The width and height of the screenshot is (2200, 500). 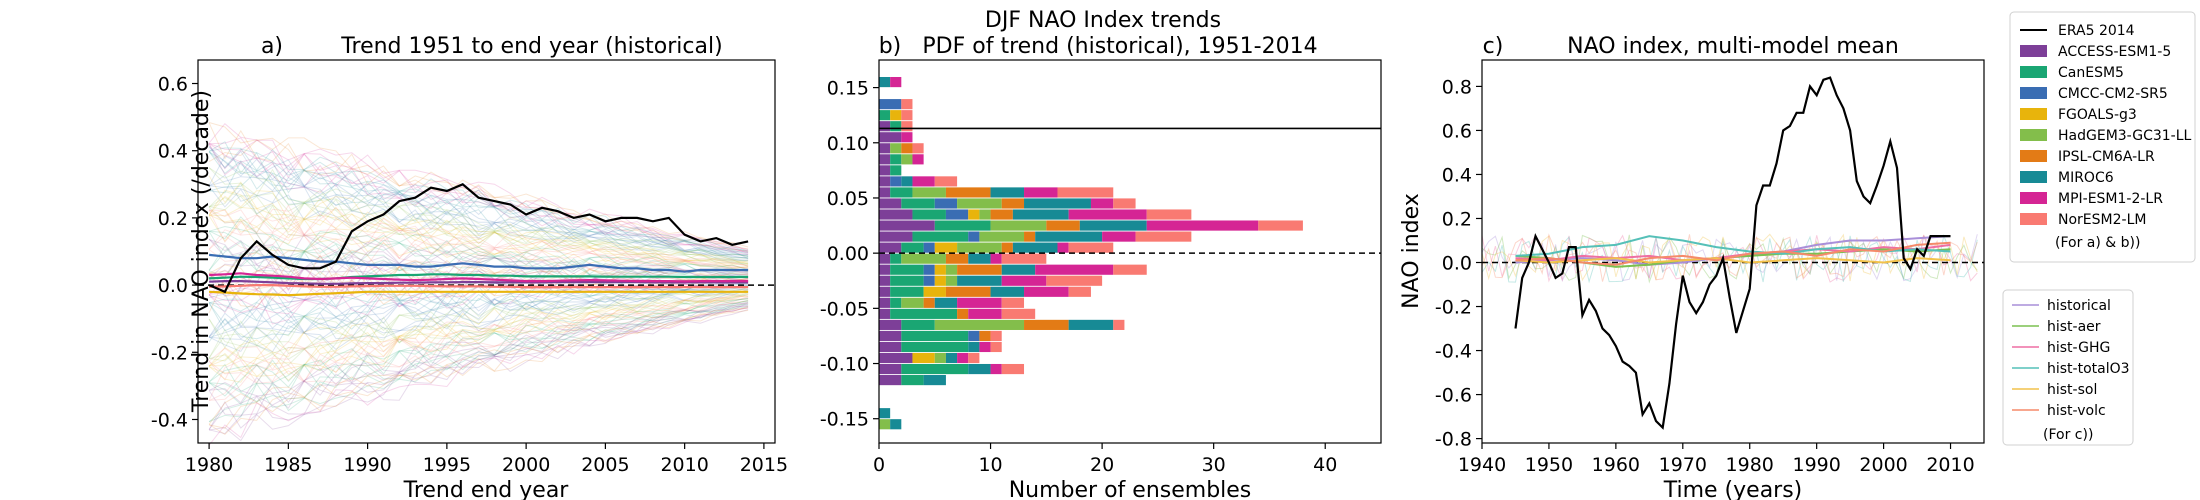 What do you see at coordinates (2079, 306) in the screenshot?
I see `legend-label: historical` at bounding box center [2079, 306].